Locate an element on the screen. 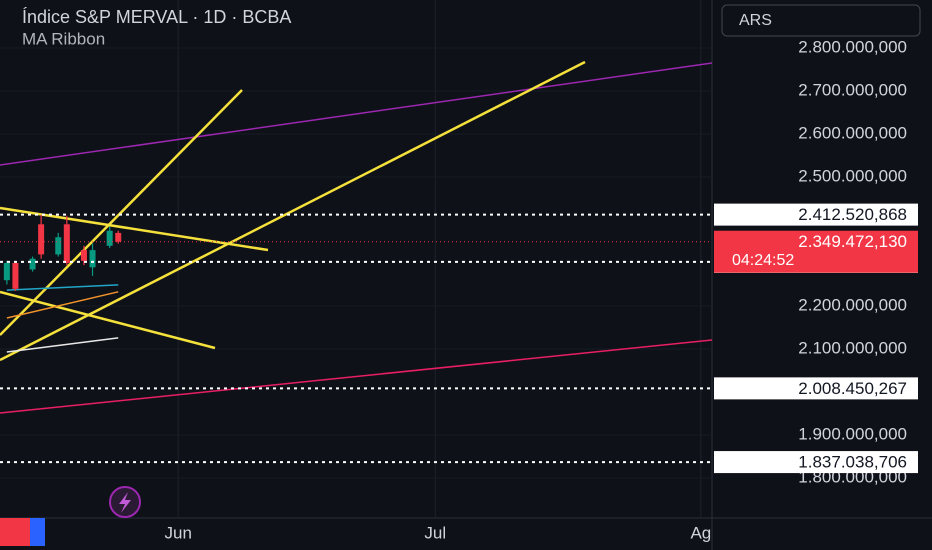 This screenshot has width=932, height=550. tab is located at coordinates (37, 532).